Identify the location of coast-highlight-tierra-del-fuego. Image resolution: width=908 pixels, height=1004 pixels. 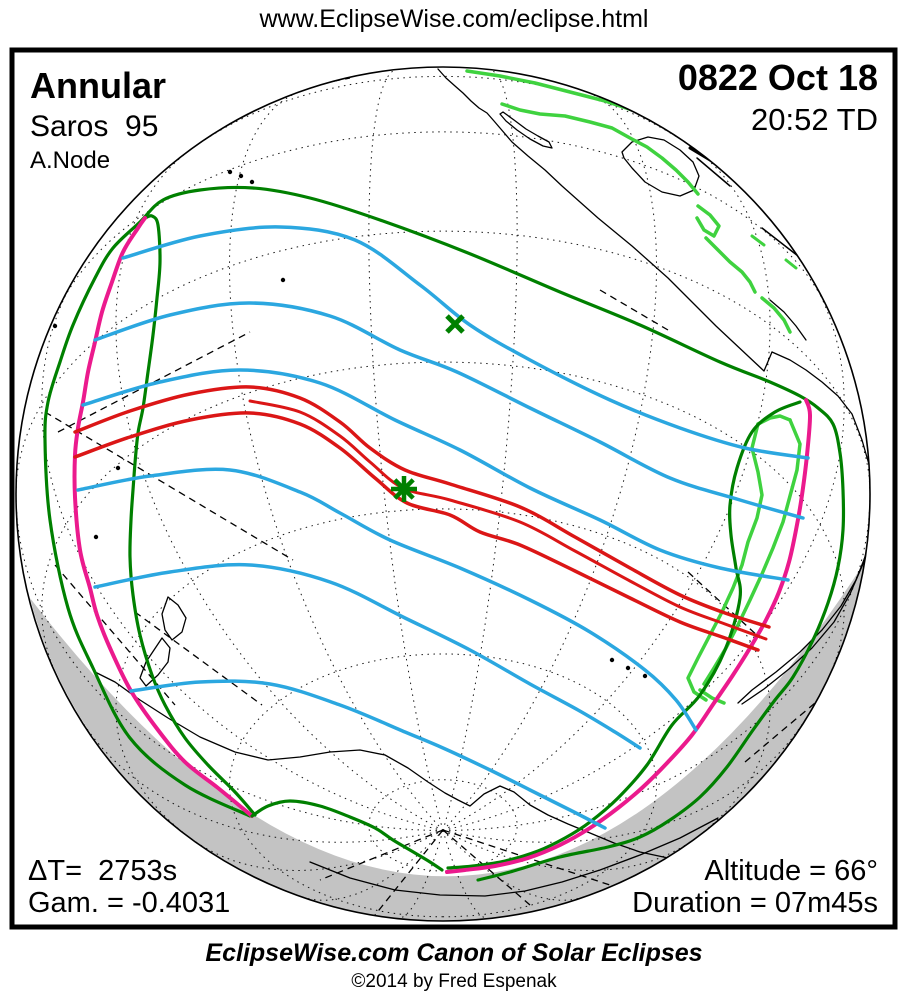
(712, 696).